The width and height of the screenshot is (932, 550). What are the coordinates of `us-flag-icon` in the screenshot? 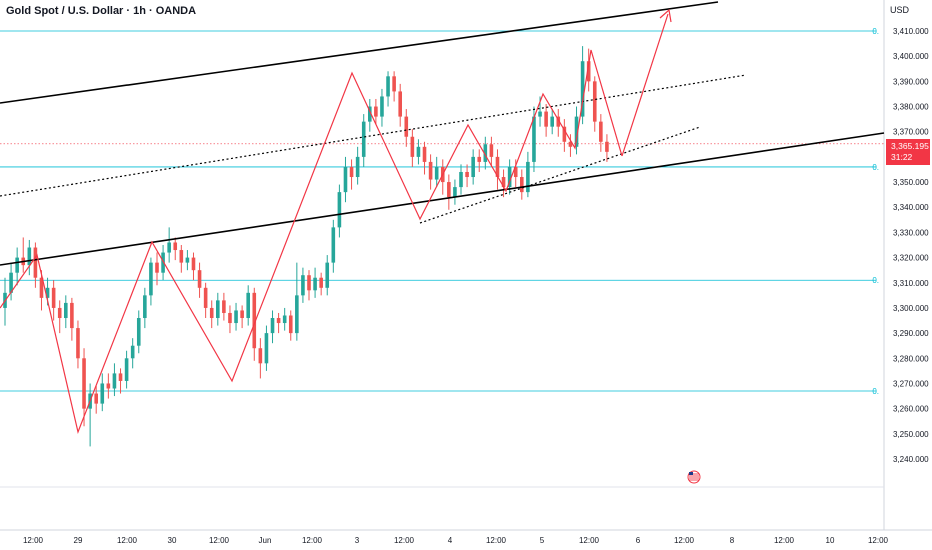 It's located at (694, 477).